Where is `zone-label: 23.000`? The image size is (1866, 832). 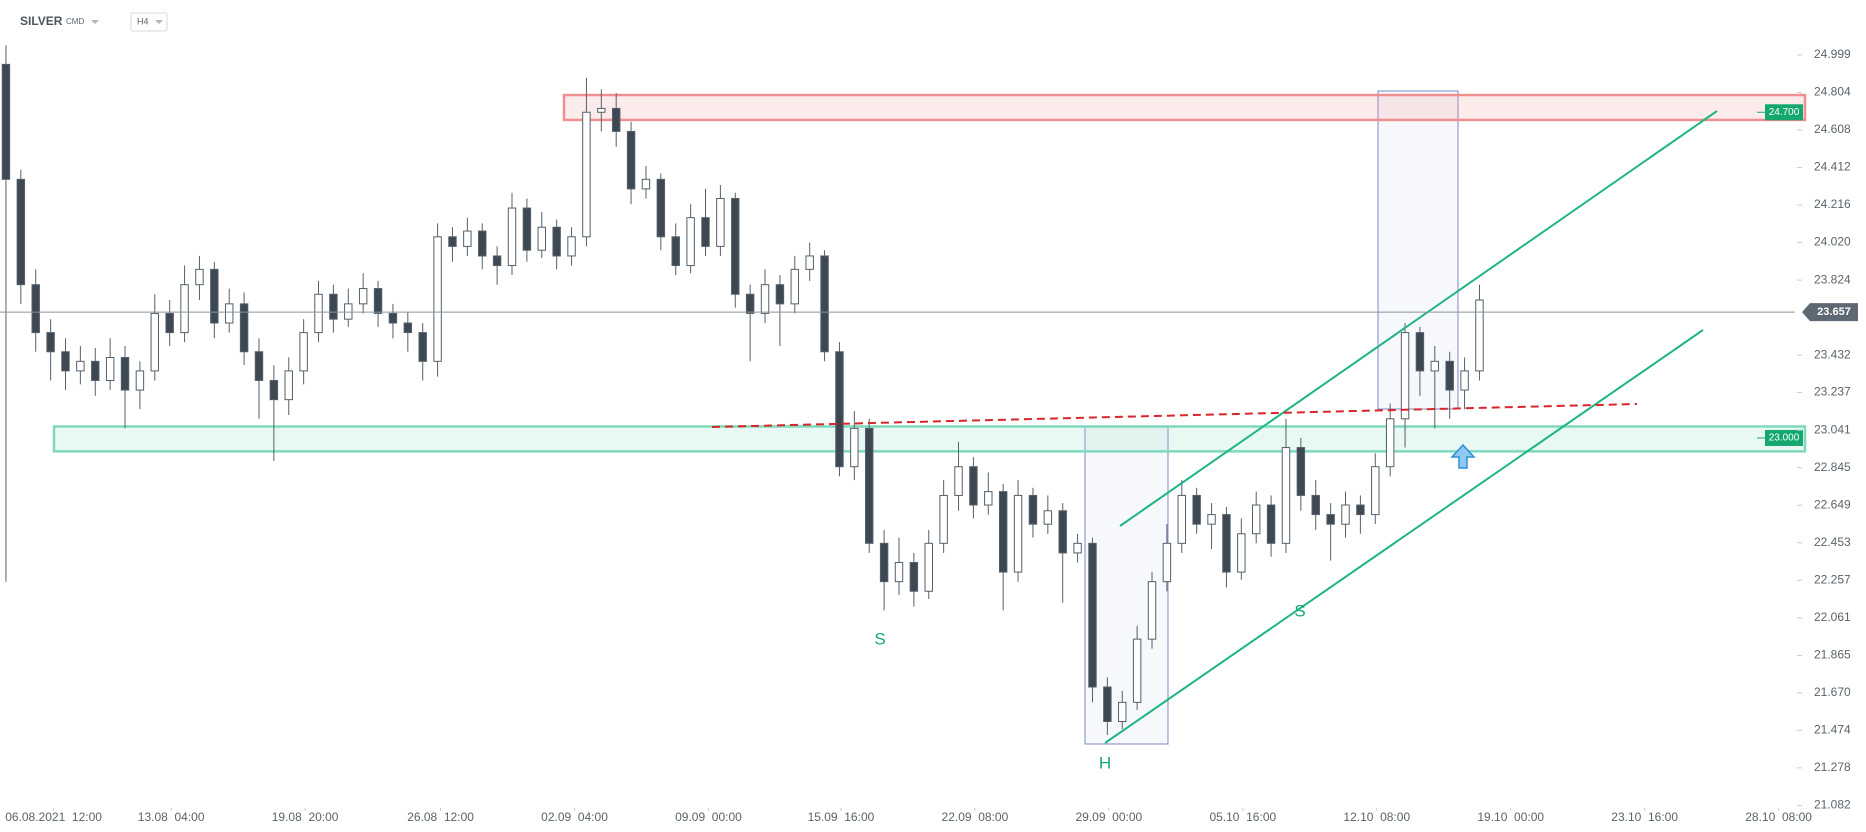 zone-label: 23.000 is located at coordinates (1784, 438).